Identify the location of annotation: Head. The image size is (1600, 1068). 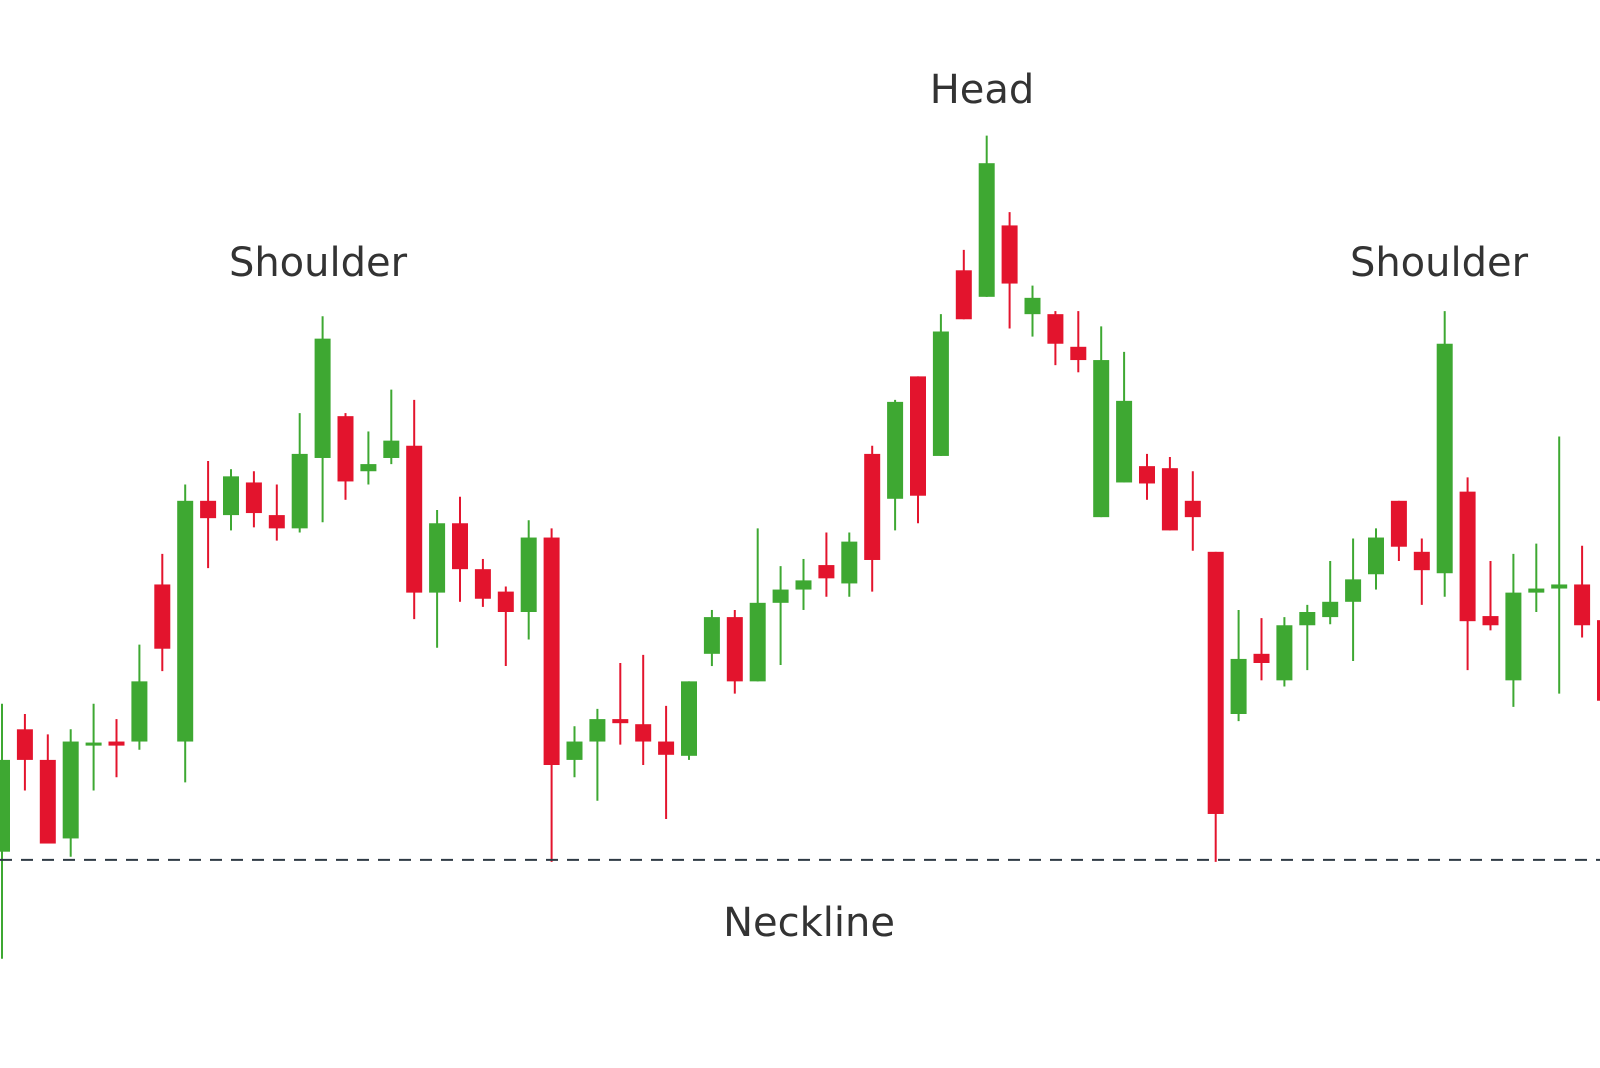
(982, 90).